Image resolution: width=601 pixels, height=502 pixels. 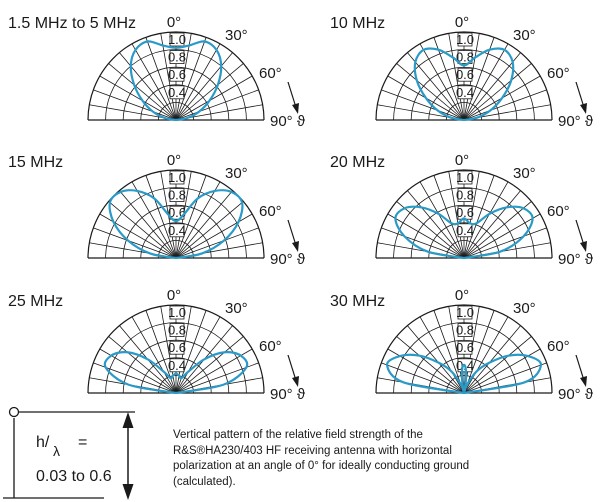 I want to click on polar-panel: 25 MHz 1.0 0.8 0.6 0.4 0° 30° 60° 90° ϑ, so click(x=157, y=345).